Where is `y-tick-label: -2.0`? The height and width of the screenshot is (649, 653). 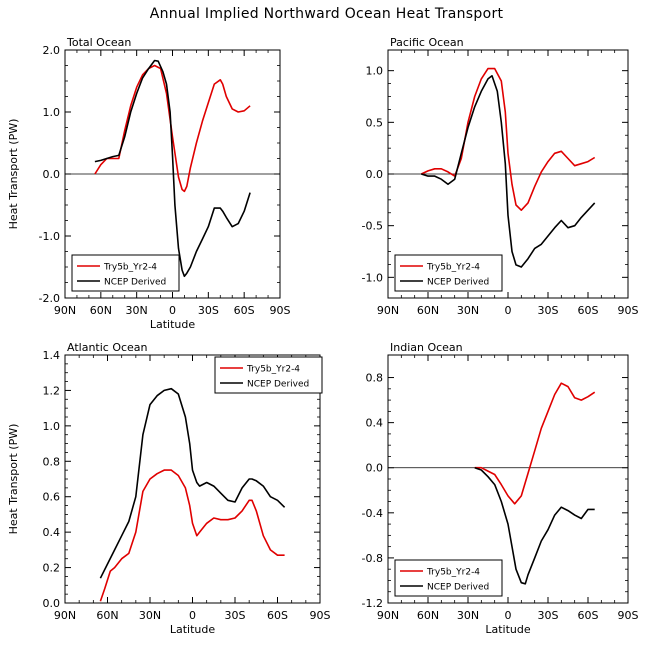 y-tick-label: -2.0 is located at coordinates (49, 298).